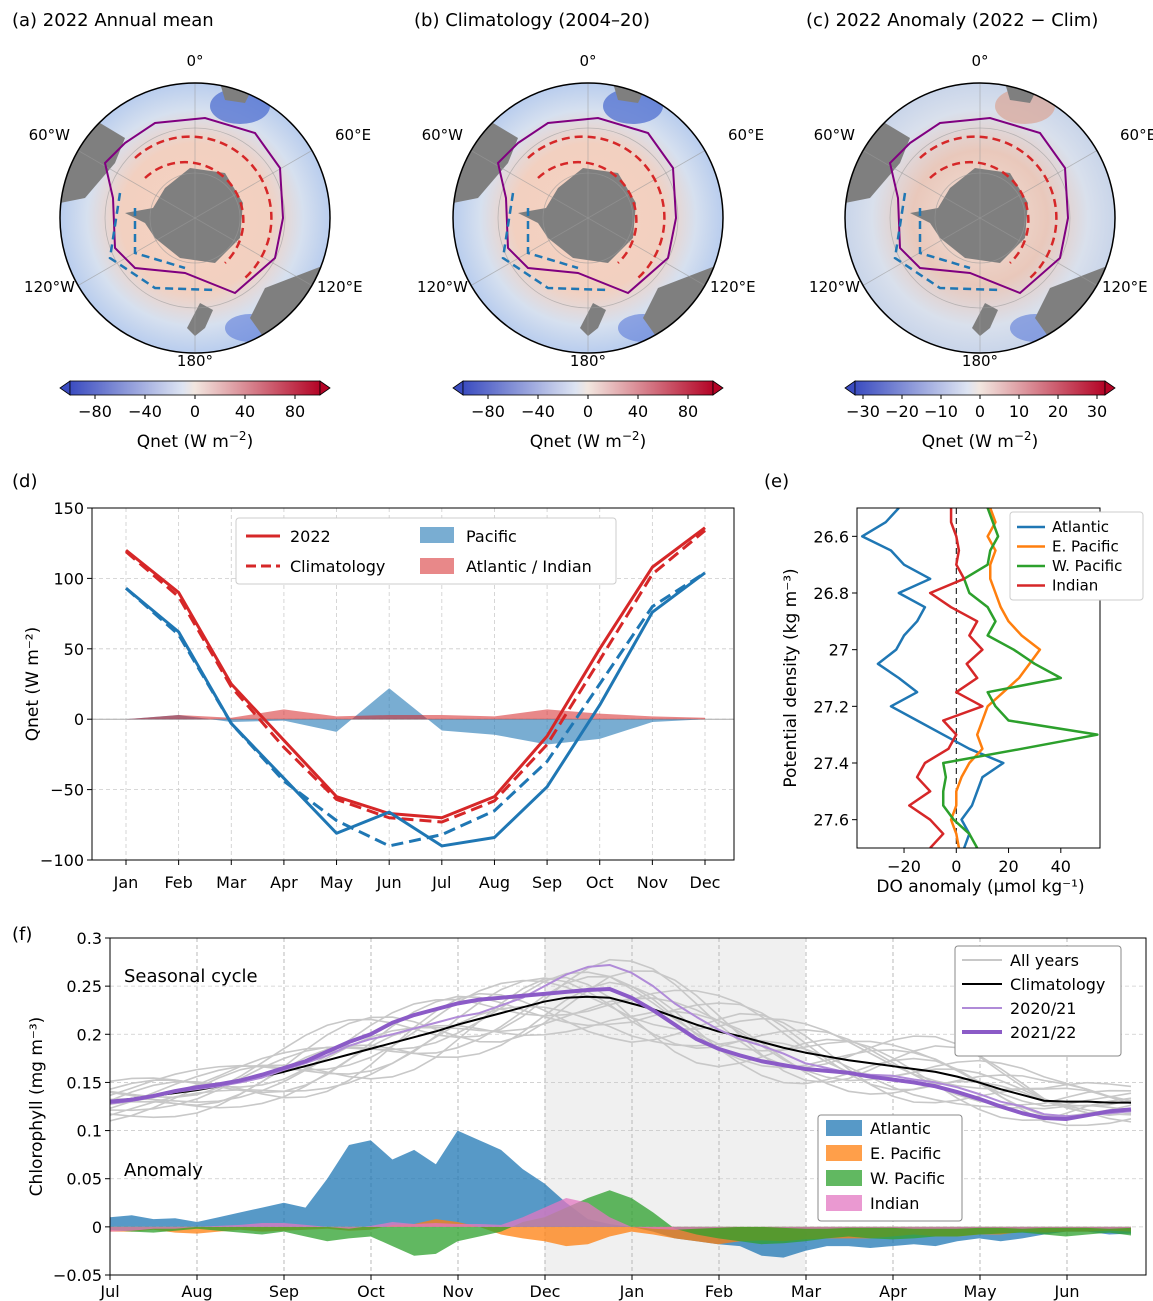 The height and width of the screenshot is (1301, 1153). I want to click on colorbar-tick-label: −30, so click(863, 411).